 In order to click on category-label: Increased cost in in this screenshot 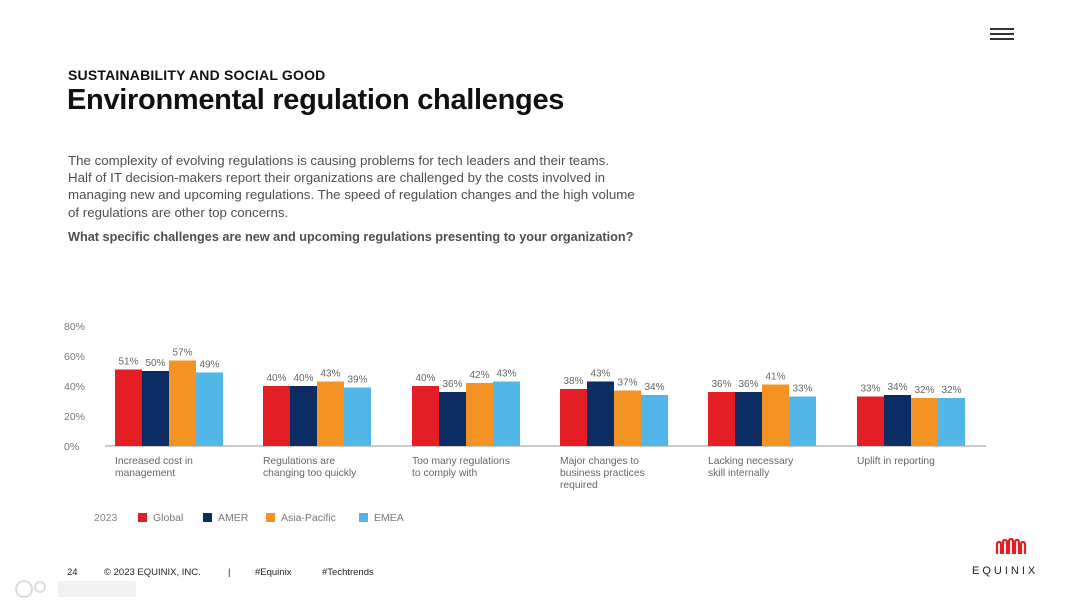, I will do `click(154, 461)`.